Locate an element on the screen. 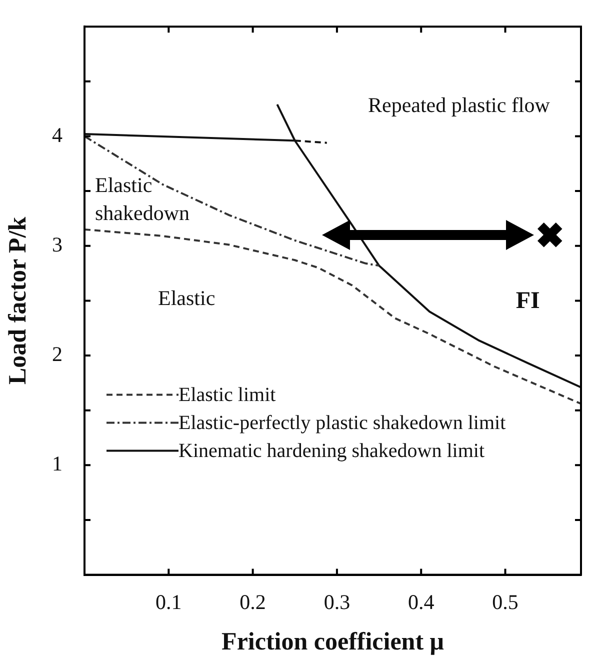 The width and height of the screenshot is (603, 662). legend-label: Kinematic hardening shakedown limit is located at coordinates (331, 451).